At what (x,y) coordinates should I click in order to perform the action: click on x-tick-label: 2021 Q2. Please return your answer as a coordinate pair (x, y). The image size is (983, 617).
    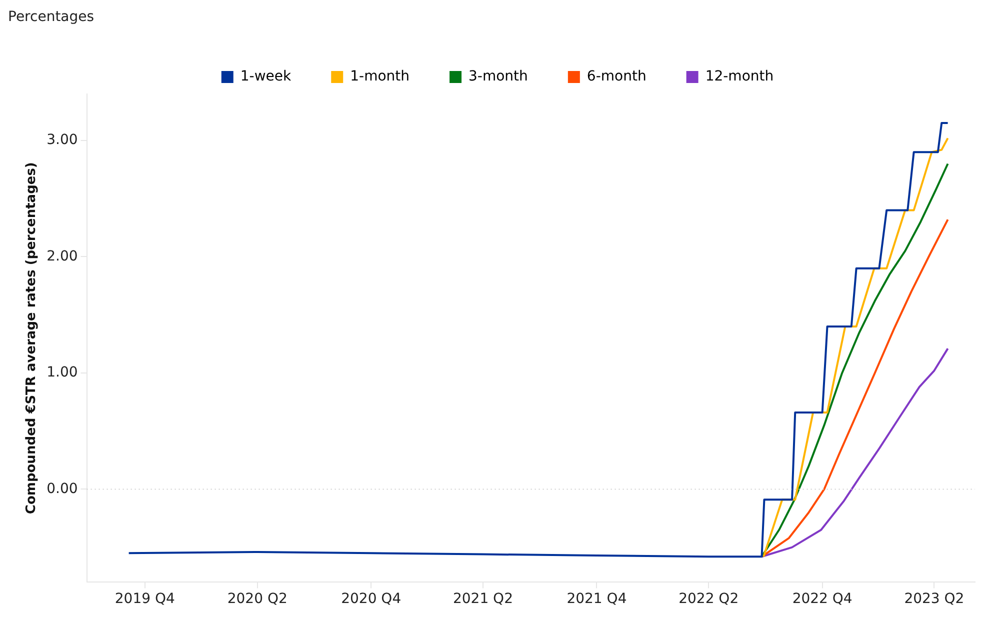
    Looking at the image, I should click on (482, 599).